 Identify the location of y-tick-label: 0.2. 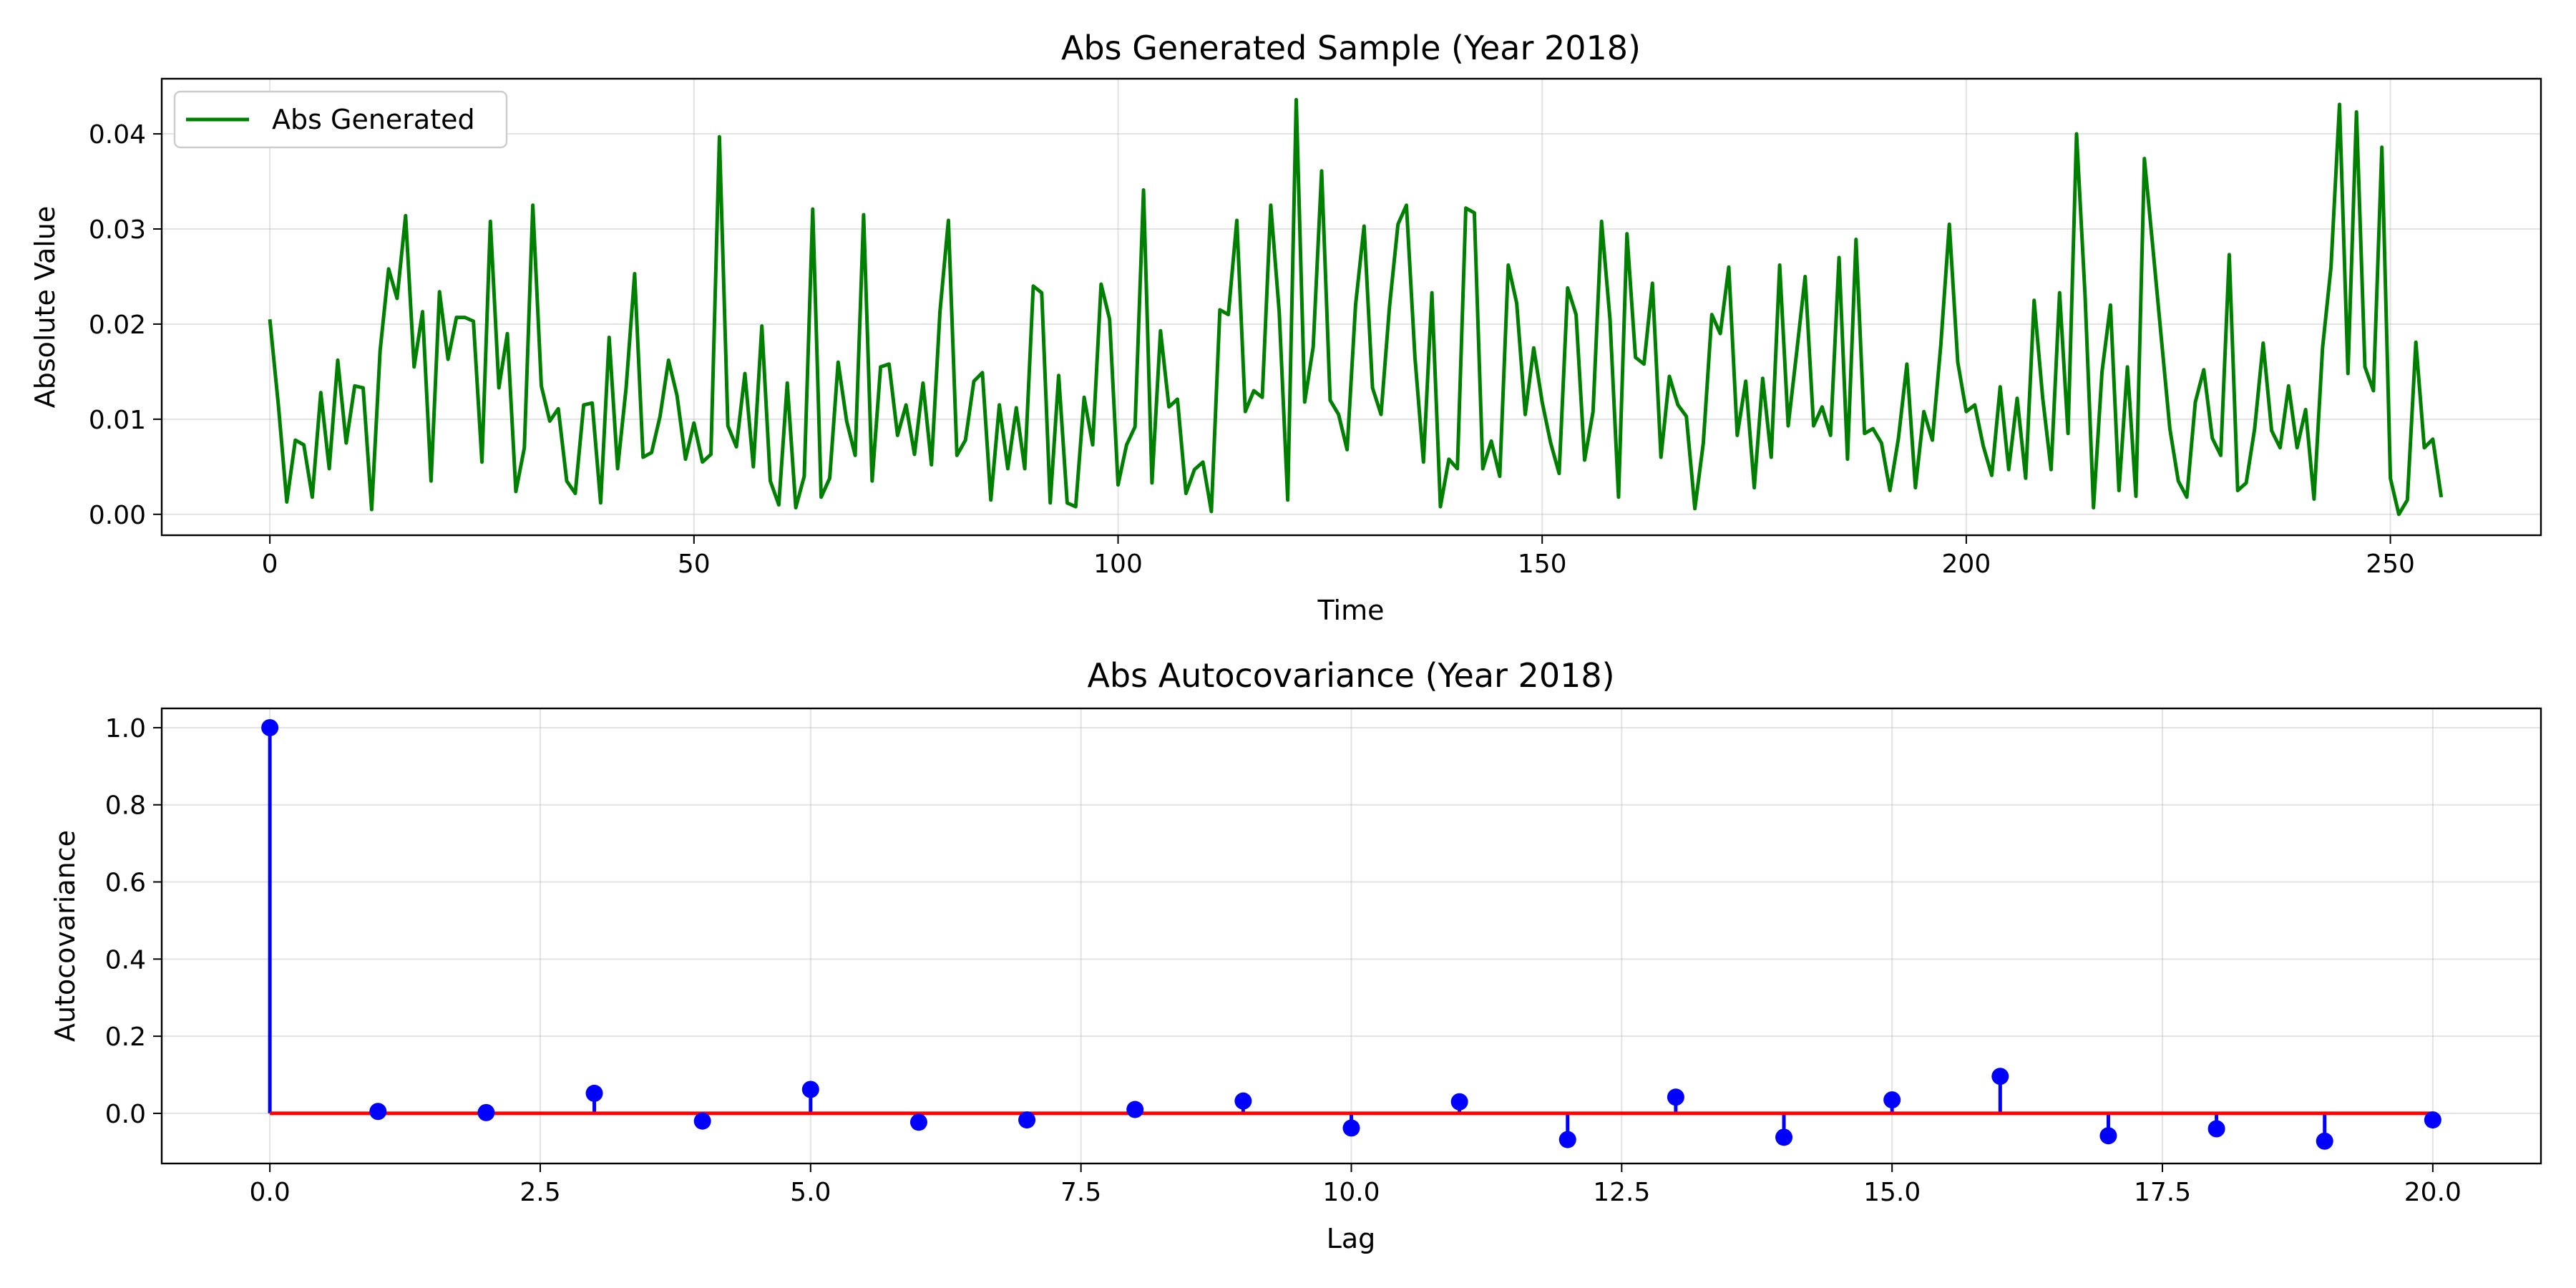
(125, 1037).